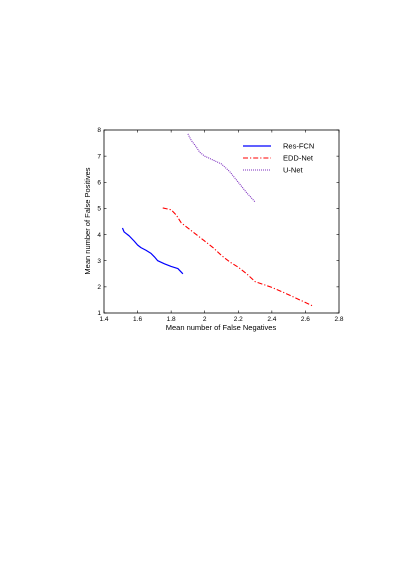  What do you see at coordinates (99, 287) in the screenshot?
I see `y-tick-label: 2` at bounding box center [99, 287].